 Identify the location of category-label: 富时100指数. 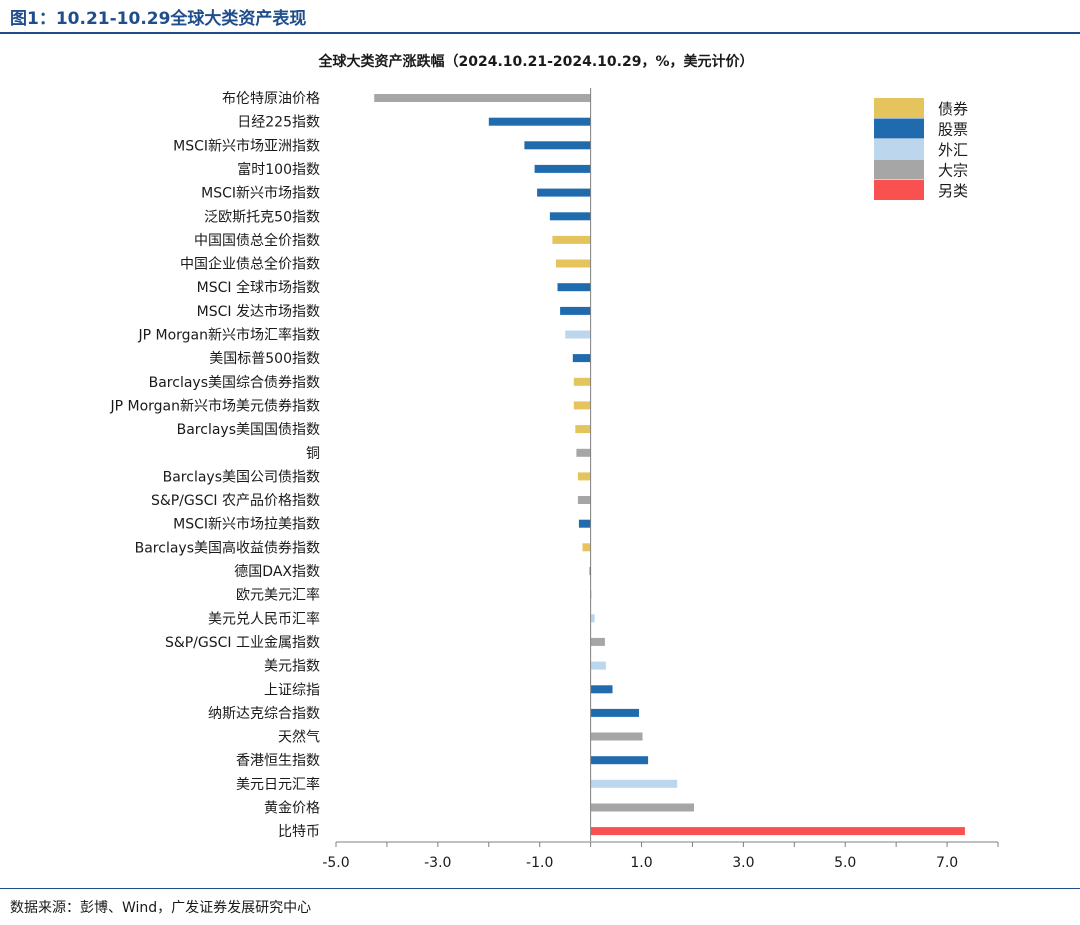
(278, 169).